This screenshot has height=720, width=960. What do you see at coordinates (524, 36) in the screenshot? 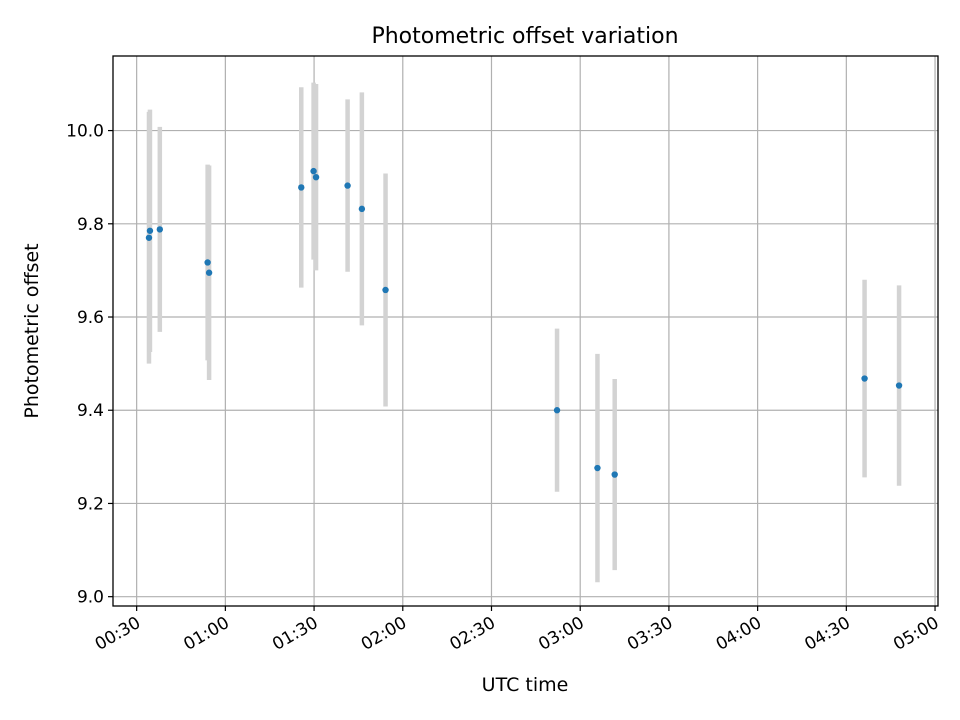
I see `chart-title: Photometric offset variation` at bounding box center [524, 36].